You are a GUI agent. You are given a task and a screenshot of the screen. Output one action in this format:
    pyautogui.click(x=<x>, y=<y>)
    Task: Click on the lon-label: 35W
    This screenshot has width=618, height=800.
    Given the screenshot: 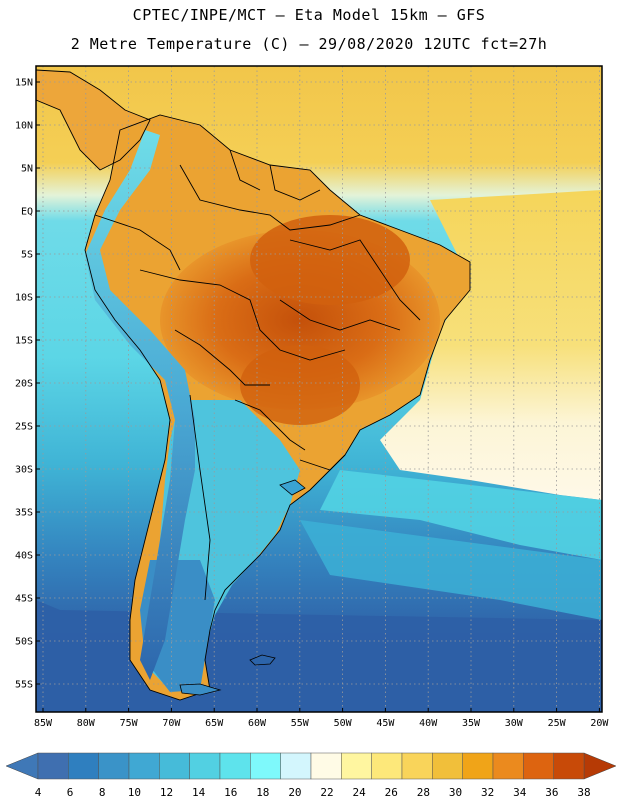 What is the action you would take?
    pyautogui.click(x=471, y=723)
    